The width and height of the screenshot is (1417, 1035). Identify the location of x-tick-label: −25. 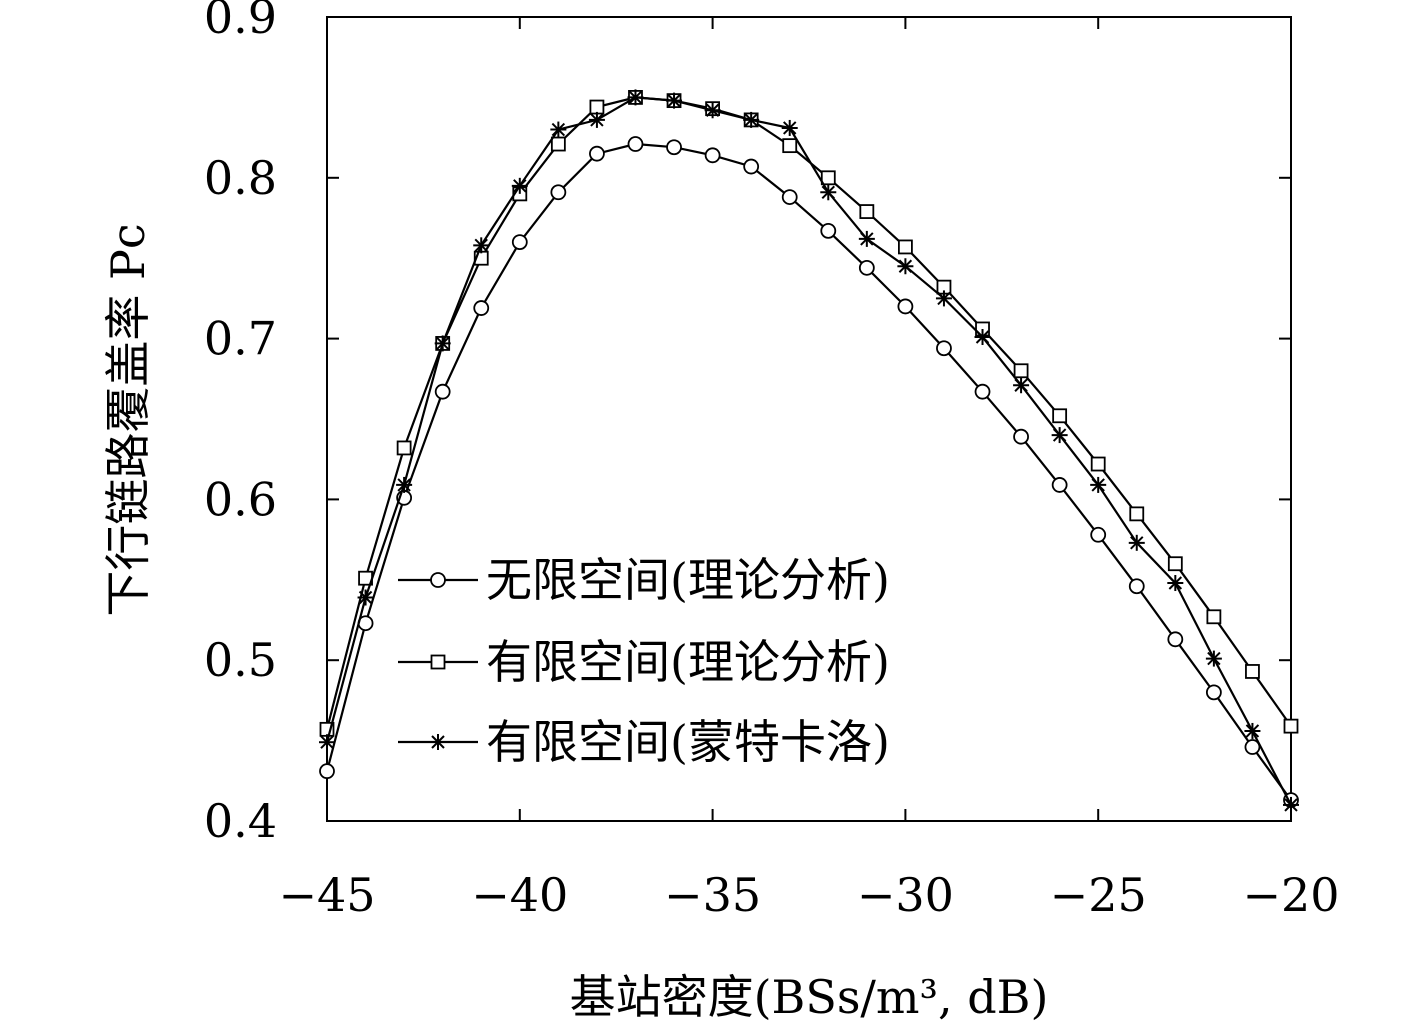
(1098, 895).